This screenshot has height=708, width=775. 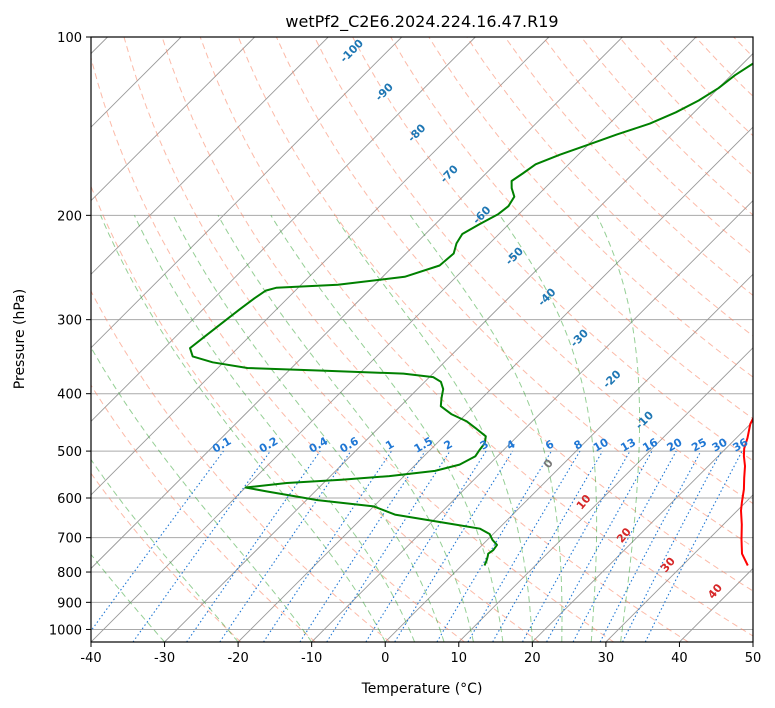 I want to click on y-tick-label: 600, so click(x=69, y=499).